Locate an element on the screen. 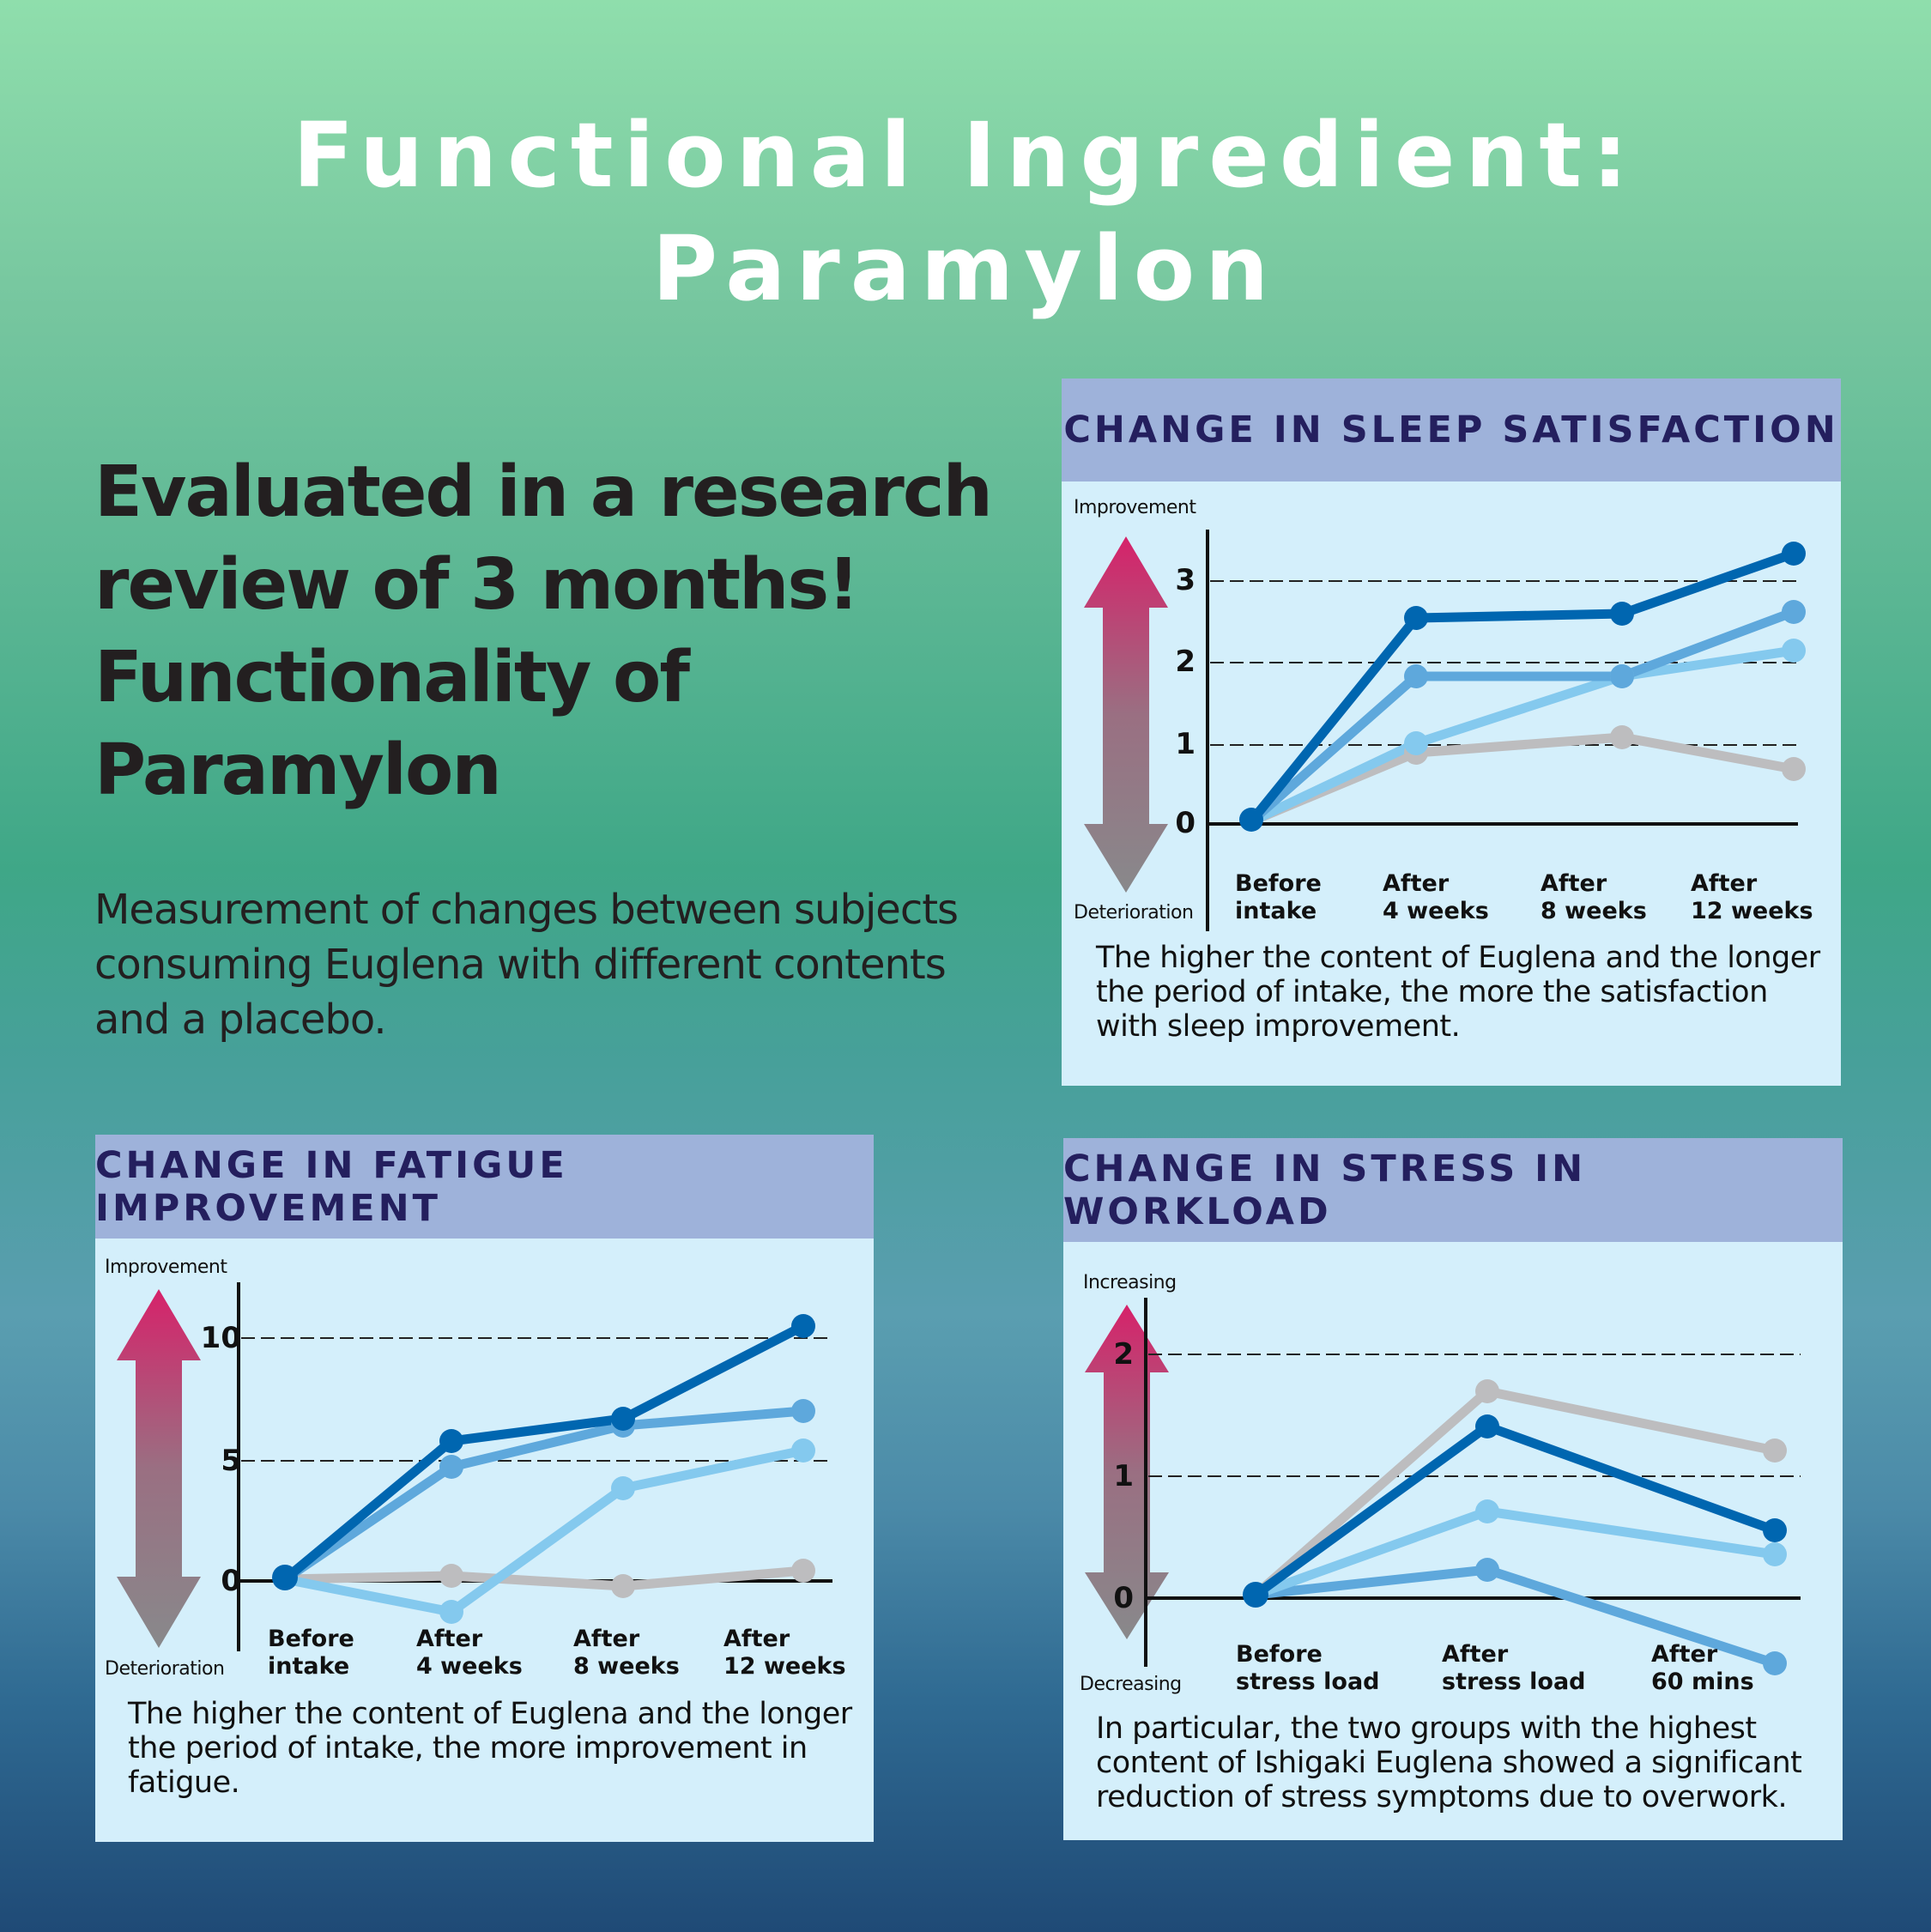 The height and width of the screenshot is (1932, 1931). sleep-series-light is located at coordinates (1522, 736).